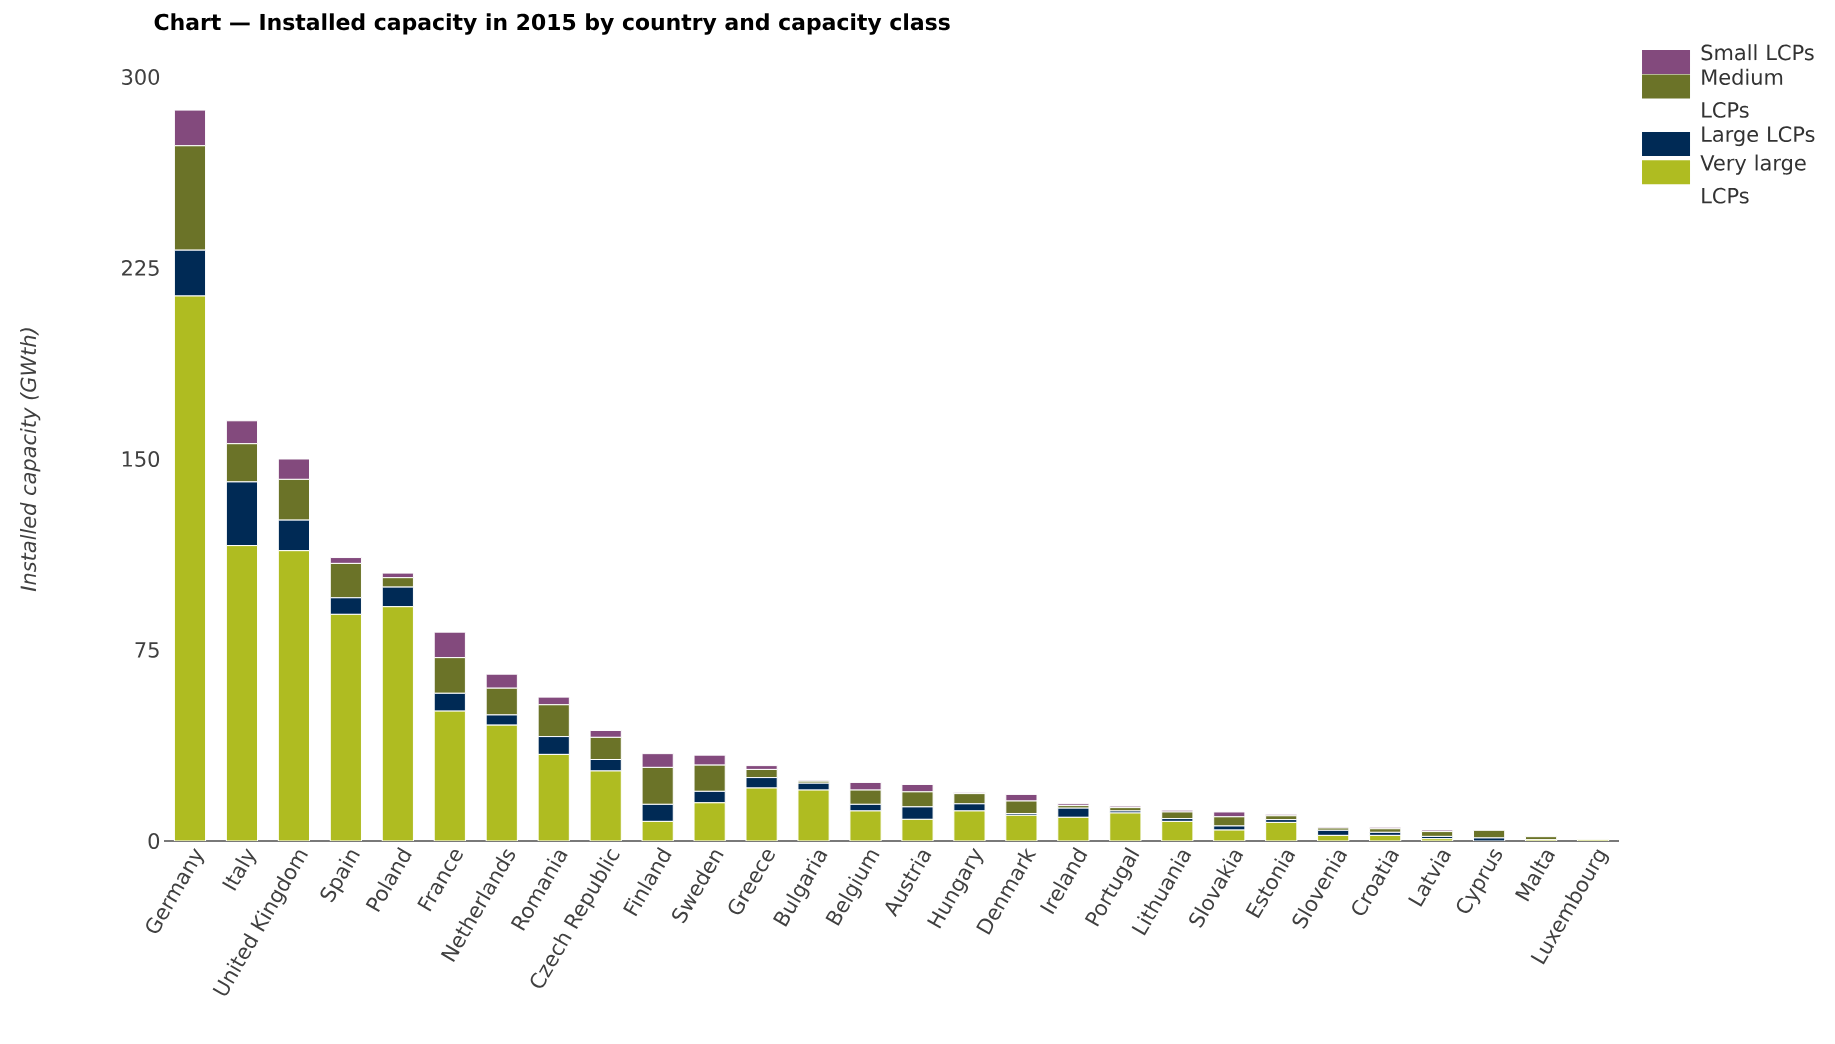 Image resolution: width=1835 pixels, height=1044 pixels. I want to click on legend-label: Large LCPs, so click(1758, 136).